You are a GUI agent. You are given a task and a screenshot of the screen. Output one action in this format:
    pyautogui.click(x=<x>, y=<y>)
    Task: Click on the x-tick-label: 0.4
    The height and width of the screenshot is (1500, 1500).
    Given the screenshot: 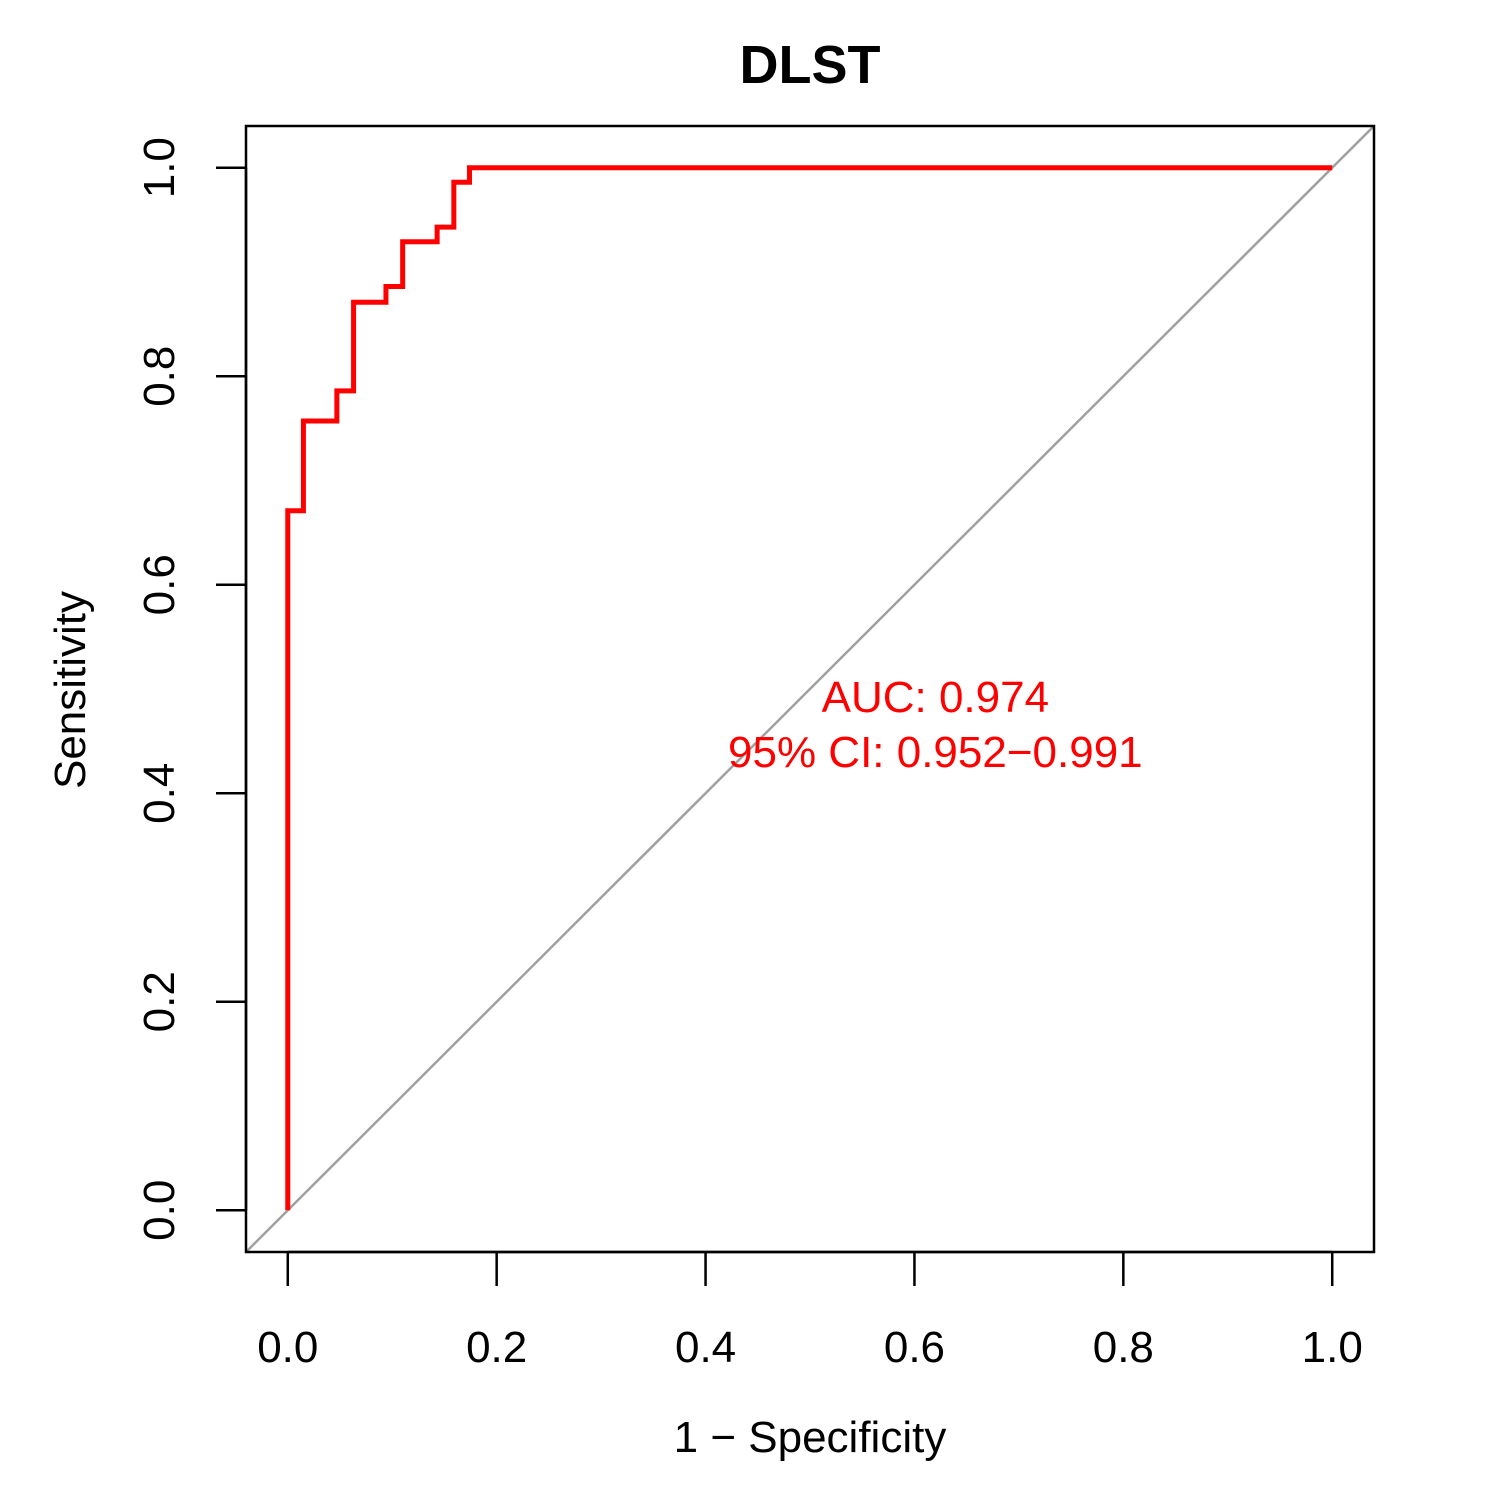 What is the action you would take?
    pyautogui.click(x=705, y=1347)
    